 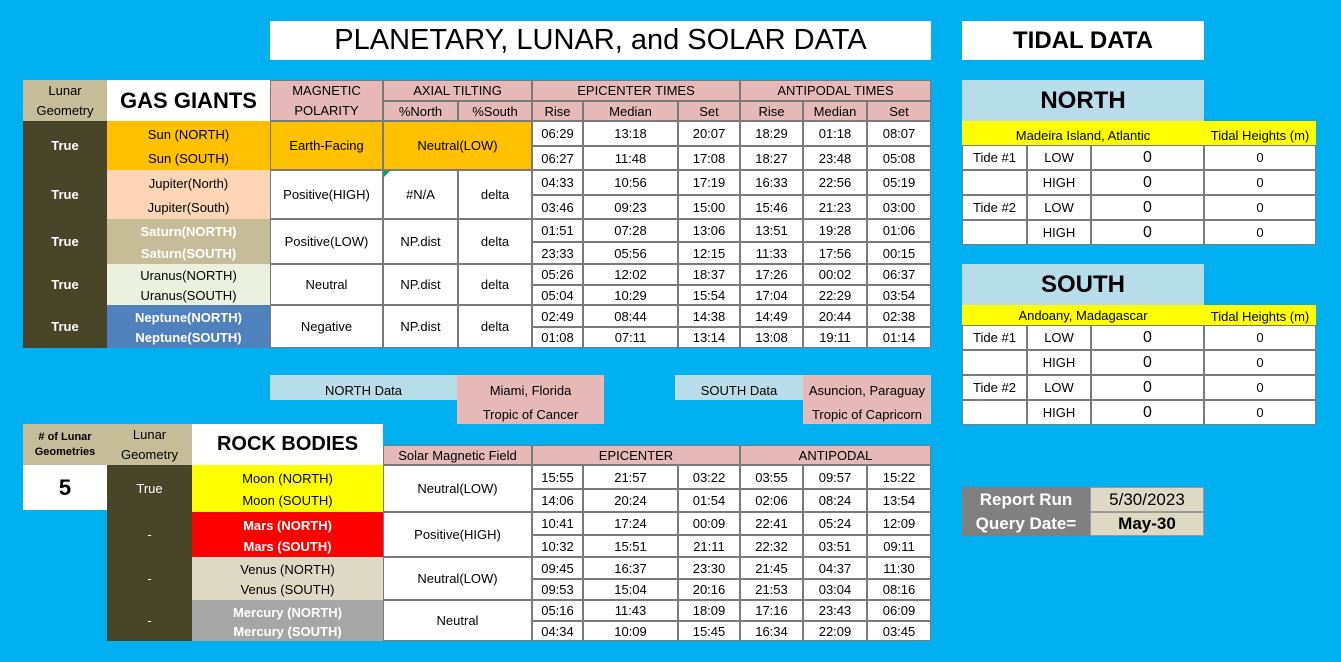 I want to click on epicenter-median-time: 08:44, so click(x=630, y=316).